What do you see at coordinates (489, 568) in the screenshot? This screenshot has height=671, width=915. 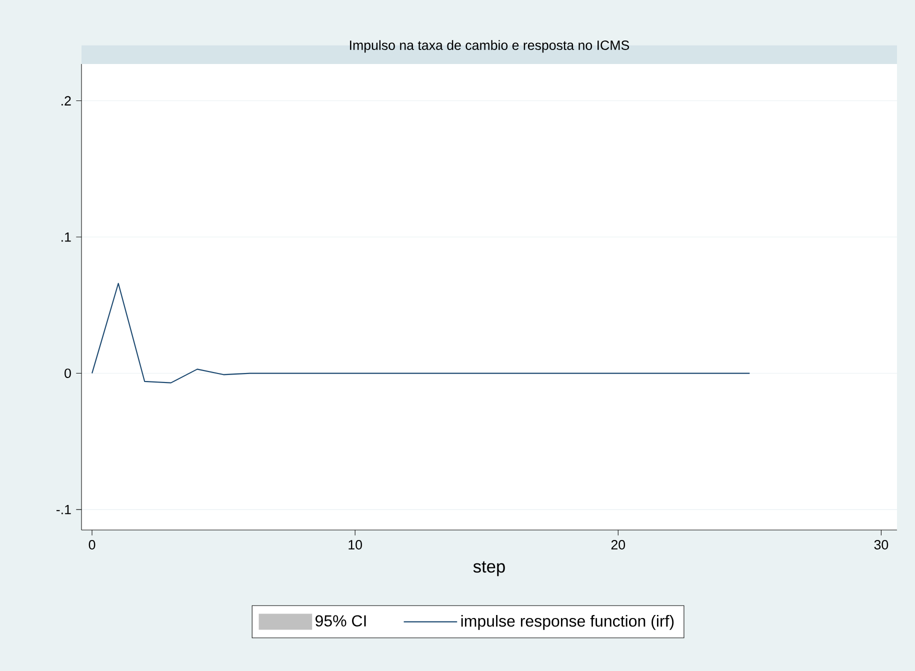 I see `x-axis-title: step` at bounding box center [489, 568].